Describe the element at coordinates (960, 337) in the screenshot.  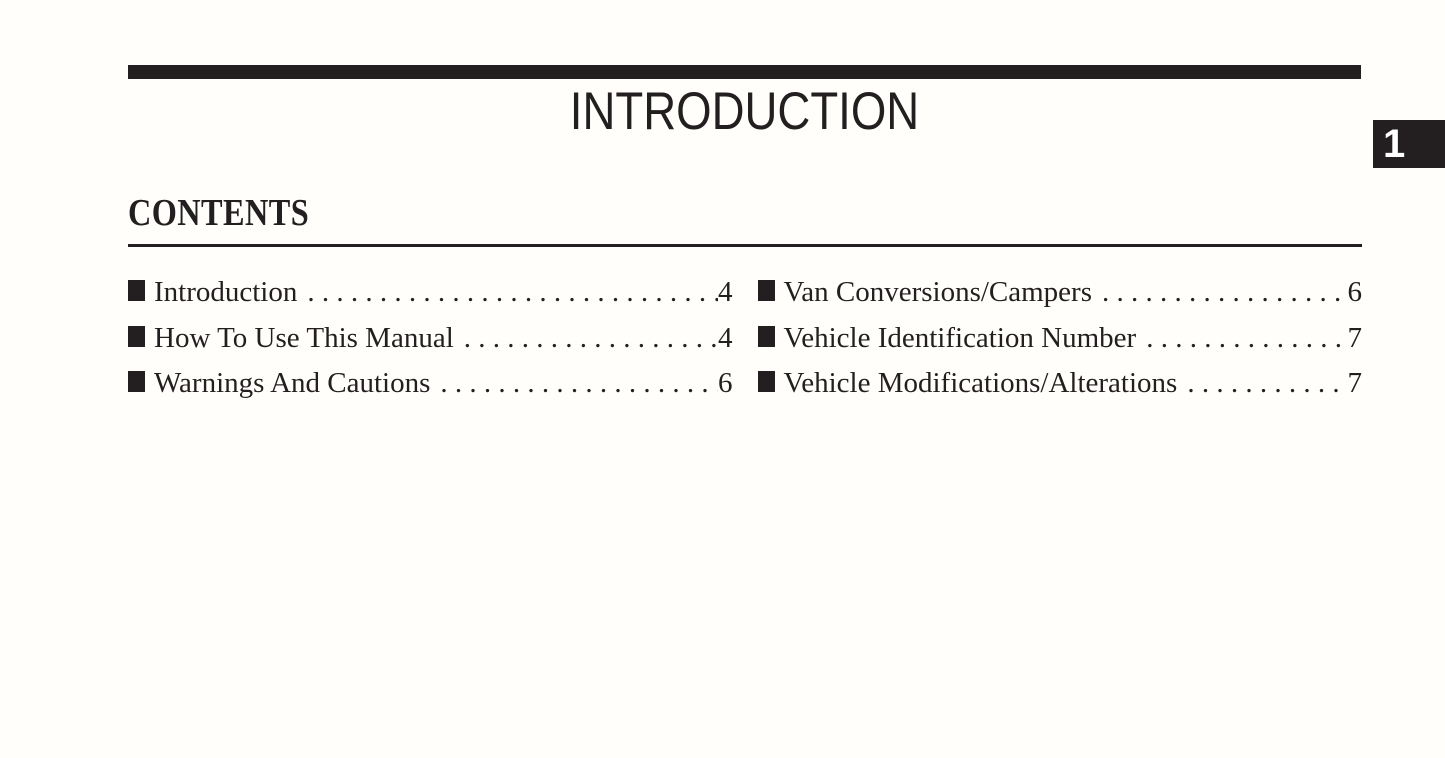
I see `toc-entry-label: Vehicle Identification Number` at that location.